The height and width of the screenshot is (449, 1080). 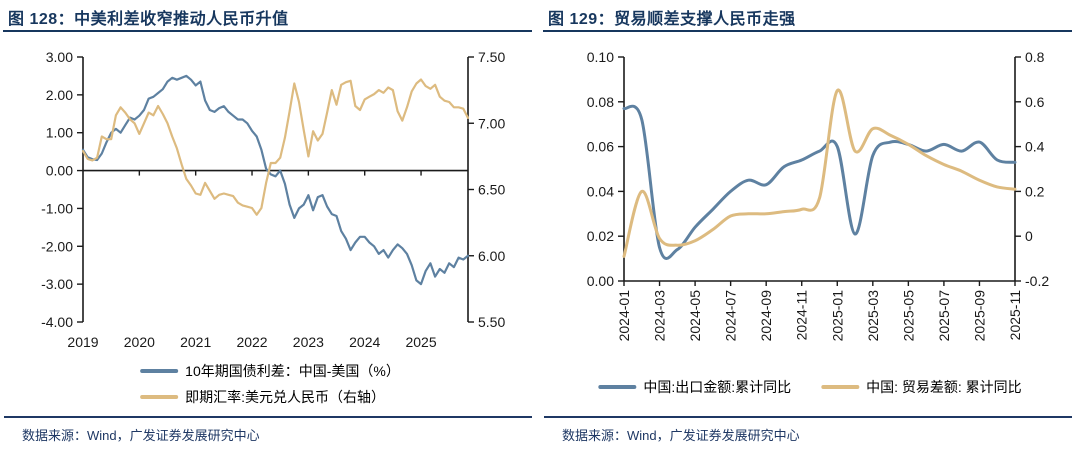 What do you see at coordinates (660, 316) in the screenshot?
I see `x-axis-tick-label: 2024-03` at bounding box center [660, 316].